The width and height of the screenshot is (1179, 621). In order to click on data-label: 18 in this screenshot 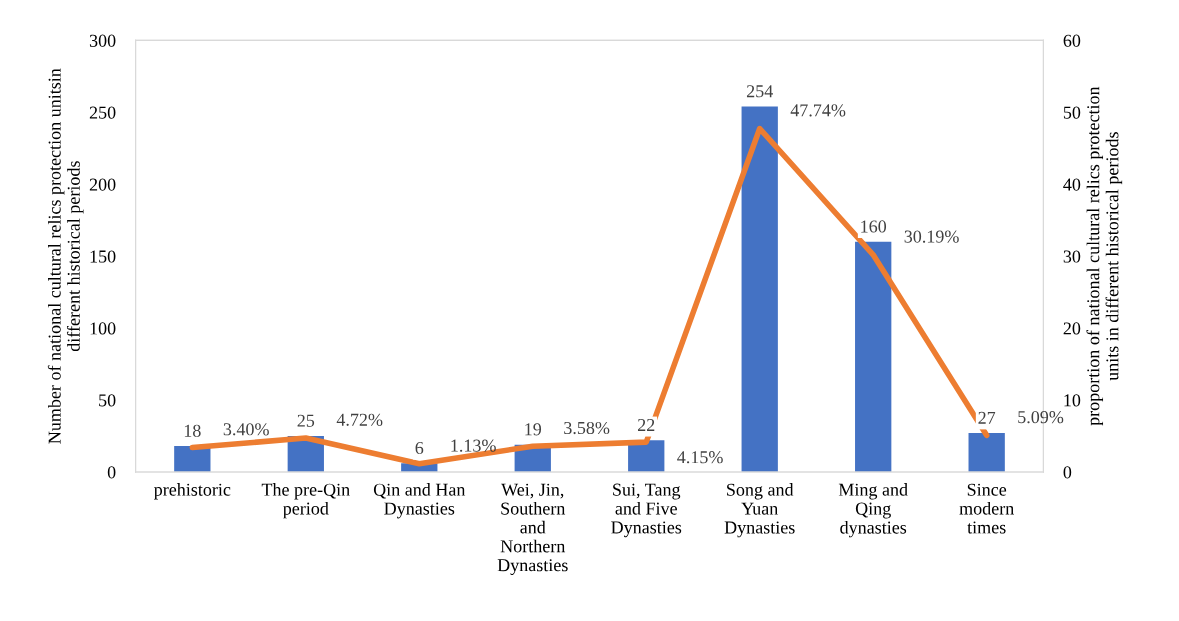, I will do `click(192, 430)`.